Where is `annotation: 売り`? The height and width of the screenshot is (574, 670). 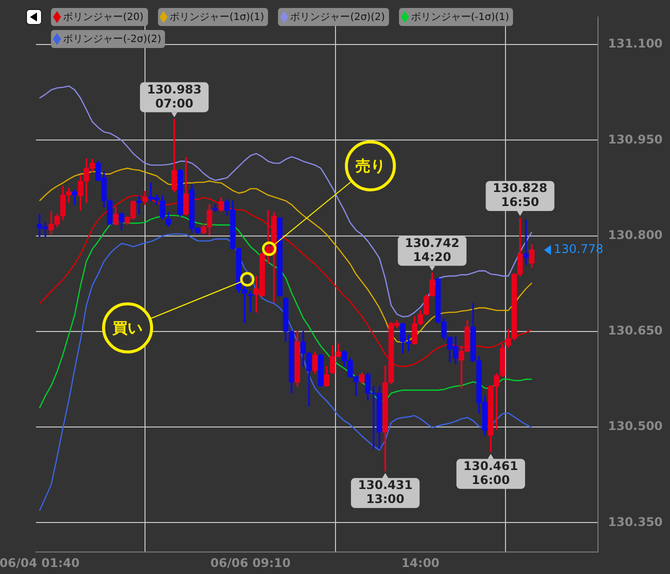 annotation: 売り is located at coordinates (370, 165).